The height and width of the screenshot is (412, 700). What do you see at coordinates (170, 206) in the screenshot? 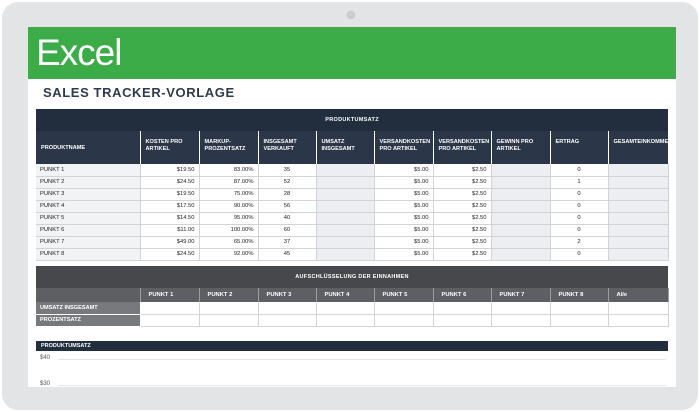
I see `table-cell: $17.50` at bounding box center [170, 206].